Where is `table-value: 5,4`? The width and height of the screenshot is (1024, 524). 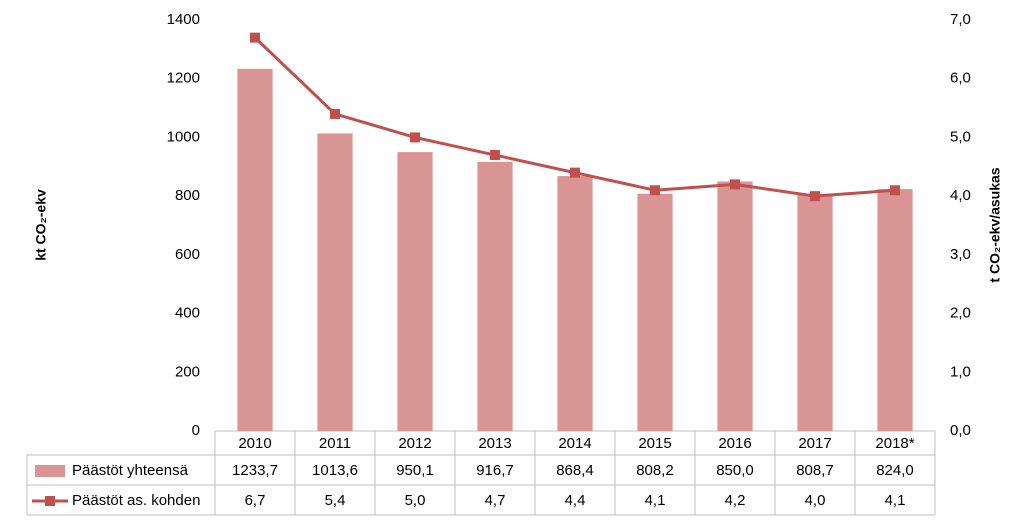
table-value: 5,4 is located at coordinates (335, 500).